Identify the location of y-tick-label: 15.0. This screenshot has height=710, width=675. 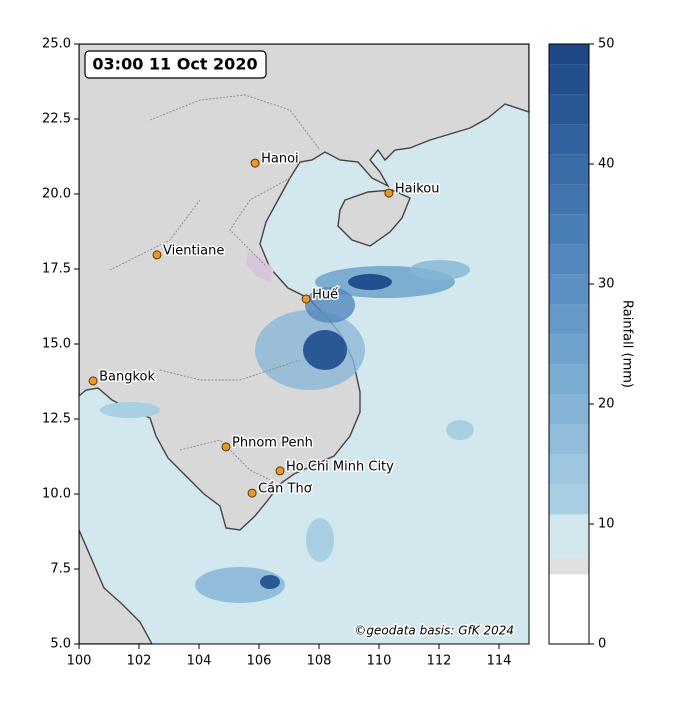
(56, 344).